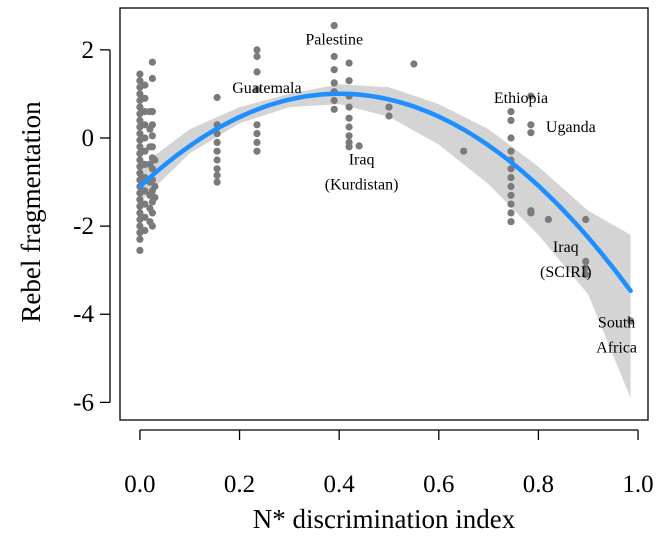 The height and width of the screenshot is (536, 657). What do you see at coordinates (88, 50) in the screenshot?
I see `y-tick-label: 2` at bounding box center [88, 50].